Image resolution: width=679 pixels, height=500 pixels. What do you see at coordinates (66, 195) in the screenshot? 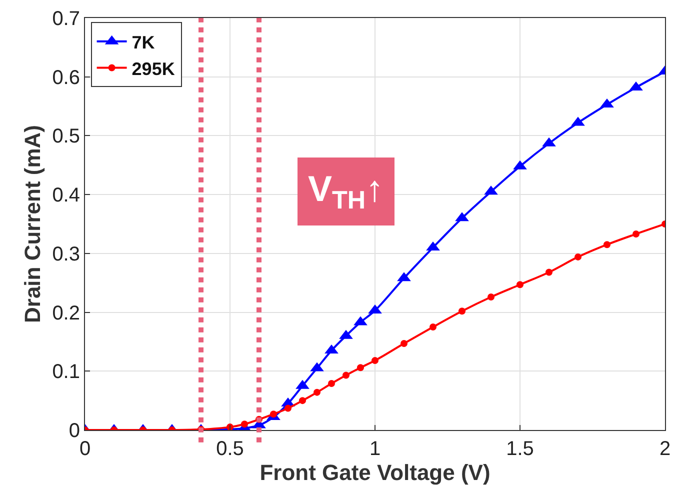
I see `y-tick-label: 0.4` at bounding box center [66, 195].